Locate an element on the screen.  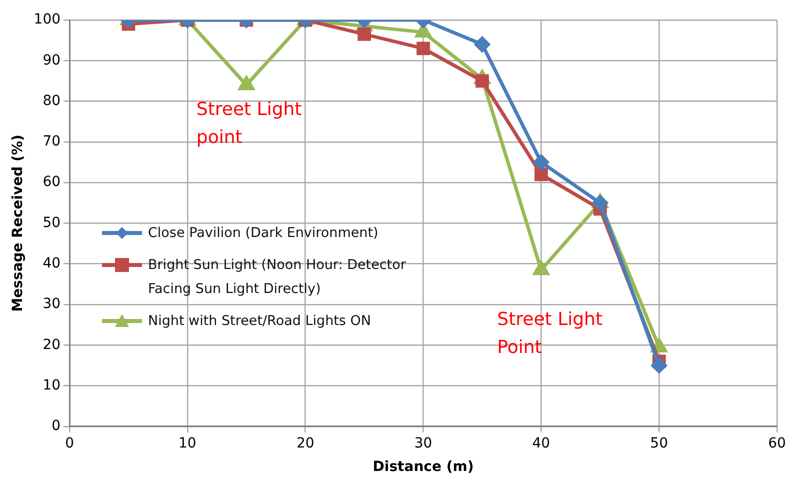
annotation: Street Light point is located at coordinates (249, 123).